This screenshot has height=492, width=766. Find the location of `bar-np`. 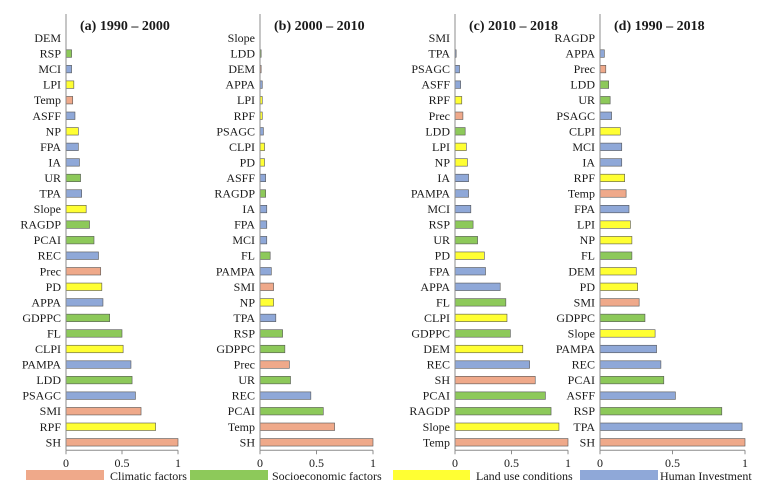

bar-np is located at coordinates (616, 240).